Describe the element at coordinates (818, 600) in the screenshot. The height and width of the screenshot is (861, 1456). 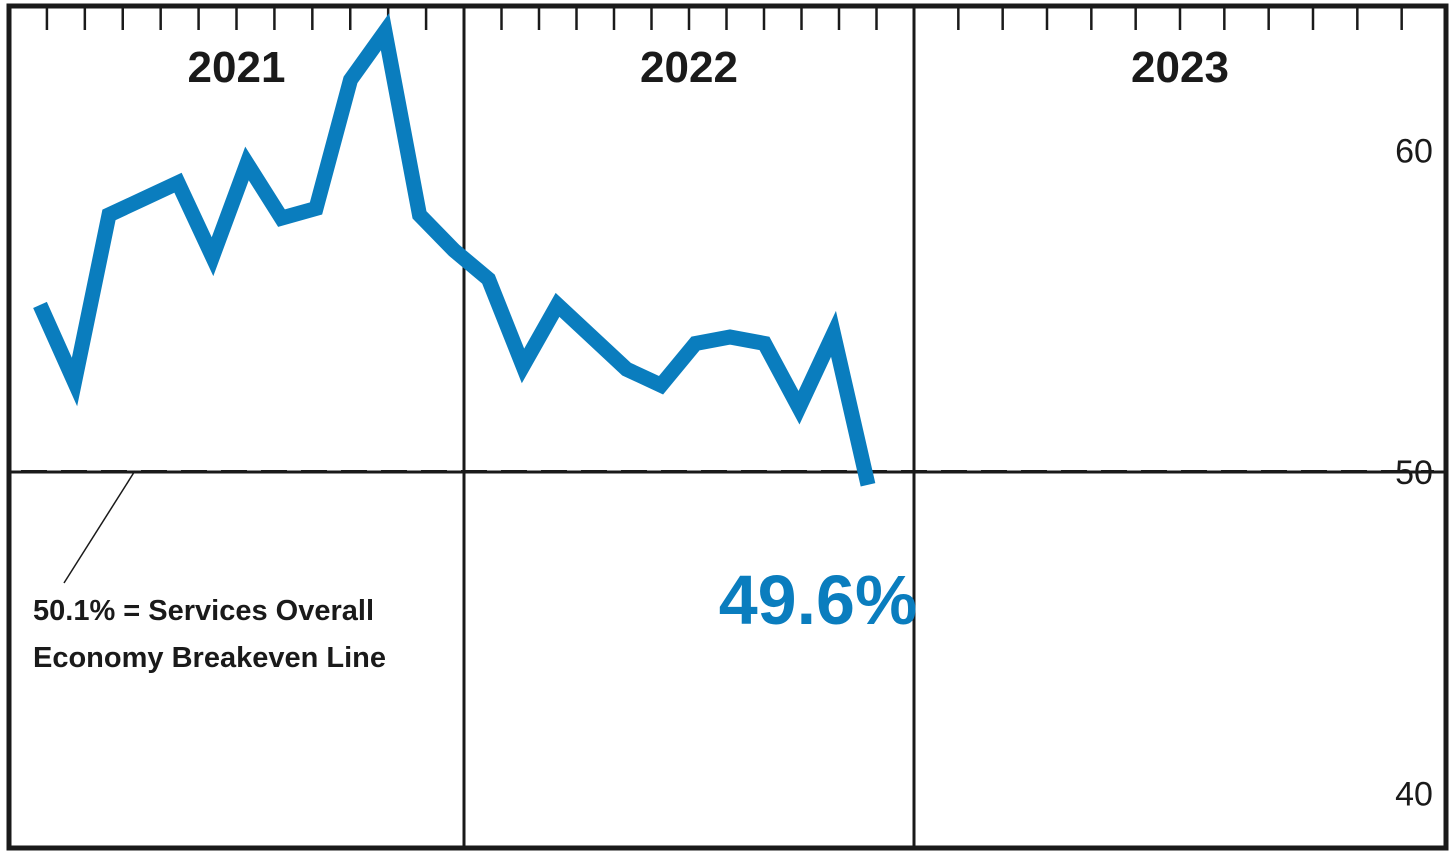
I see `latest-value-callout: 49.6%` at that location.